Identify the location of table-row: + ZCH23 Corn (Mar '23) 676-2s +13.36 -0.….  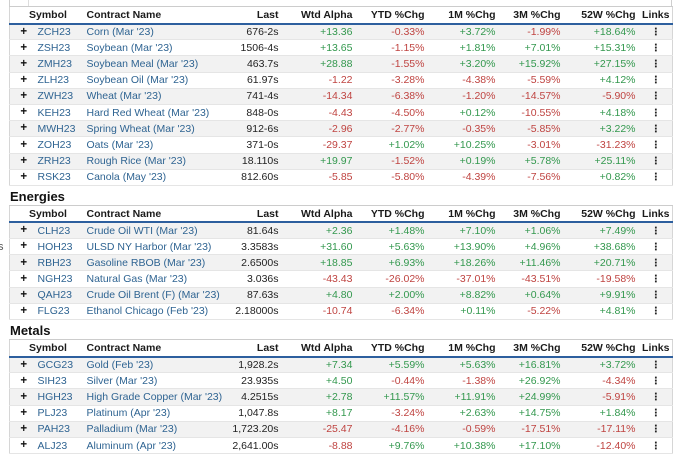
(341, 31).